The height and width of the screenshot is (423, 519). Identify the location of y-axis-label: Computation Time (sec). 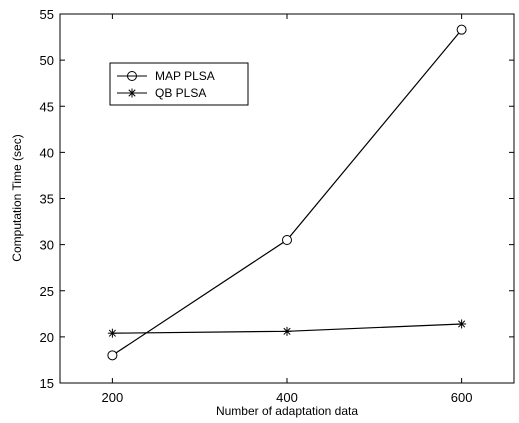
(17, 197).